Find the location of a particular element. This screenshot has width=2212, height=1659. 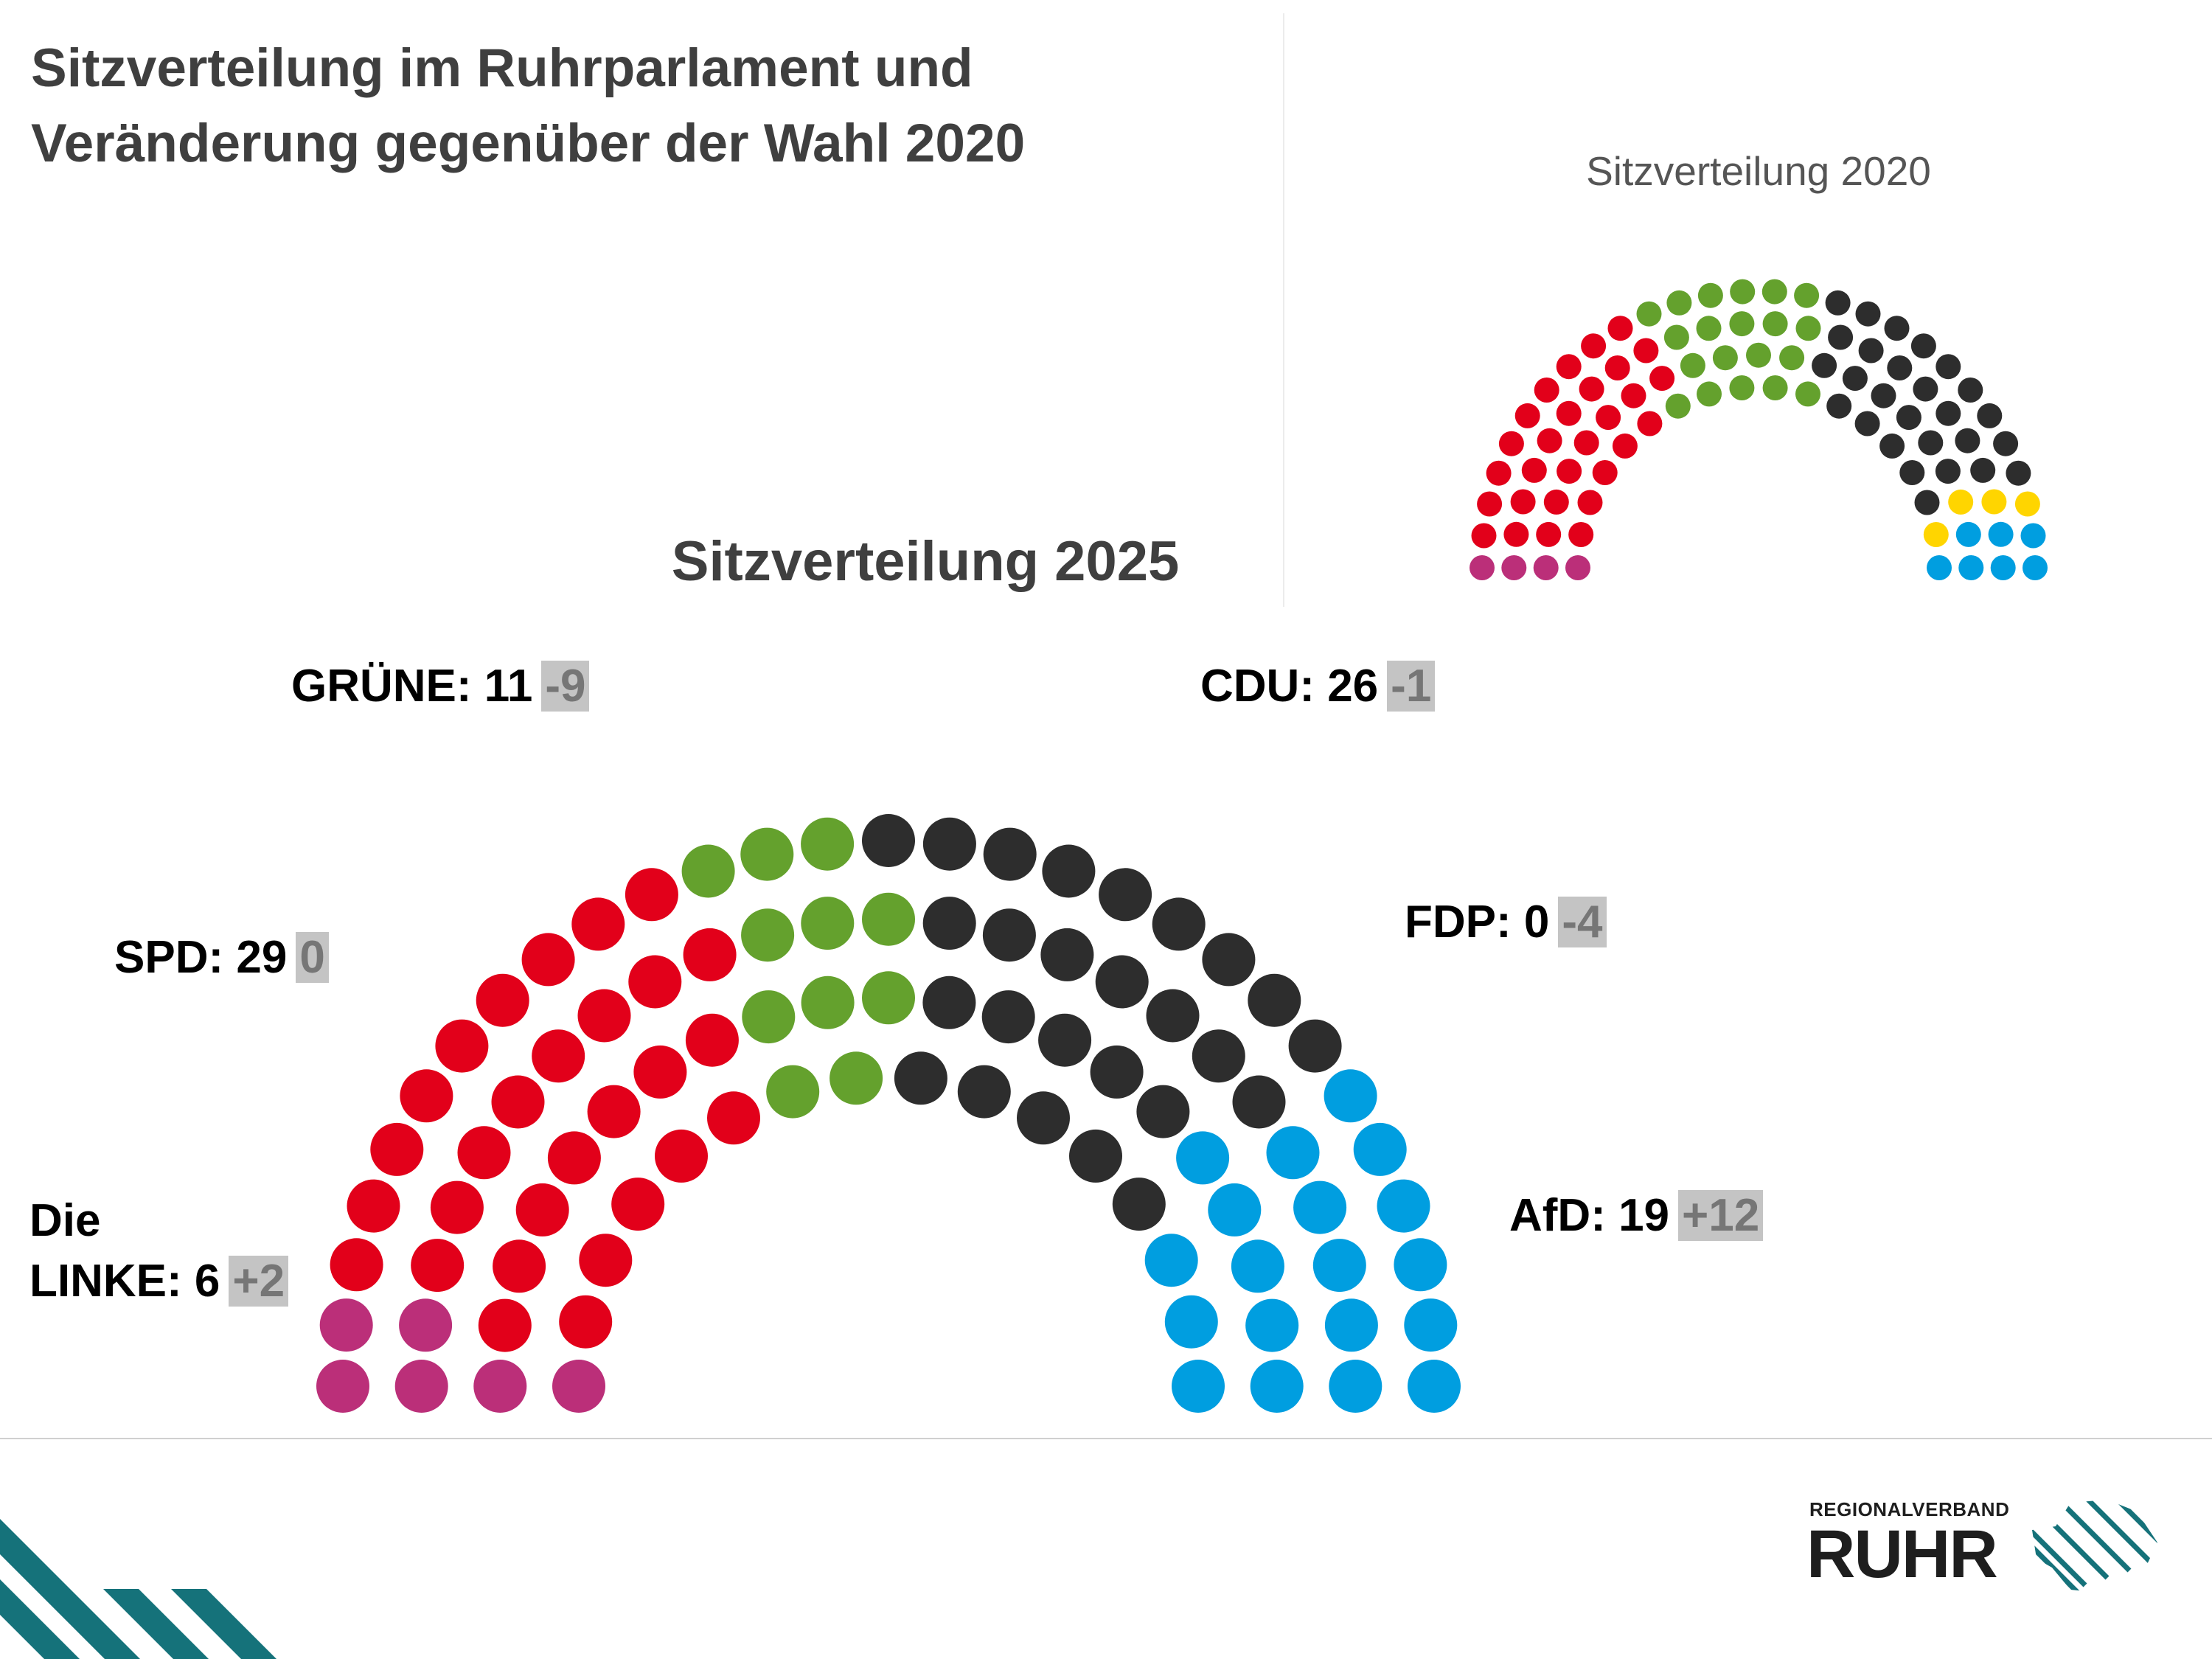

label-linke-line1: Die is located at coordinates (65, 1220).